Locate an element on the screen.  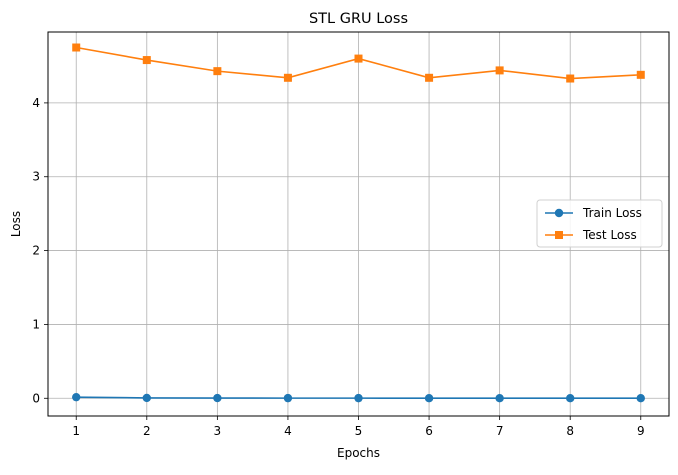
y-axis-label: Loss is located at coordinates (16, 224).